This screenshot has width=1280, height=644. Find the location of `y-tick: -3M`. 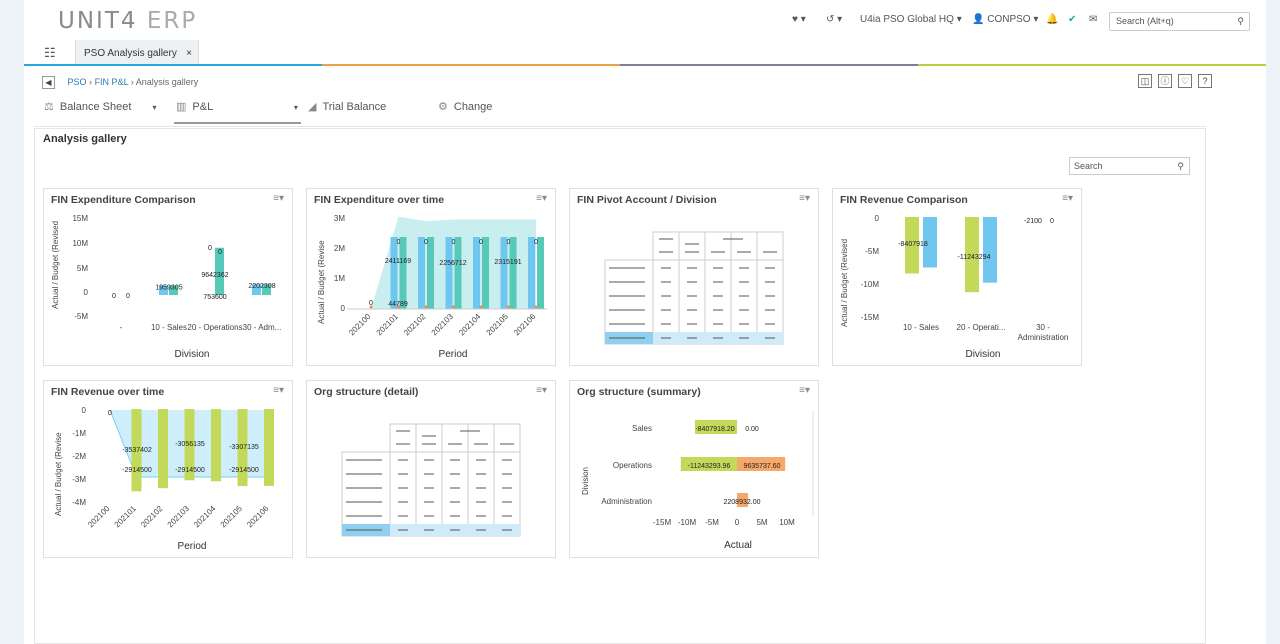

y-tick: -3M is located at coordinates (79, 479).